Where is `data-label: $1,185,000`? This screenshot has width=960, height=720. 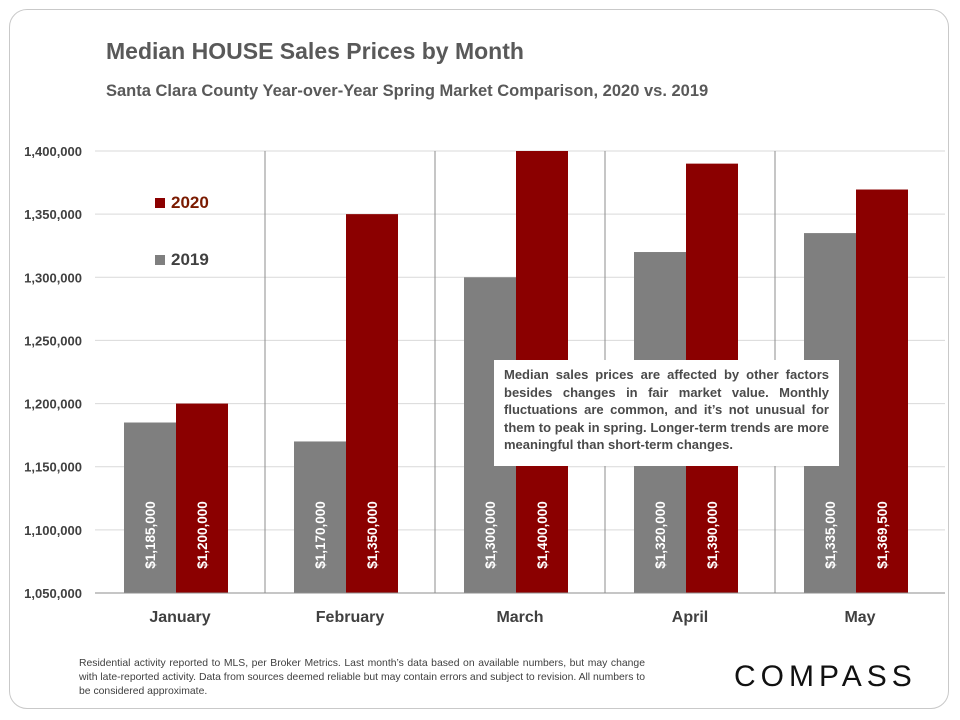 data-label: $1,185,000 is located at coordinates (150, 535).